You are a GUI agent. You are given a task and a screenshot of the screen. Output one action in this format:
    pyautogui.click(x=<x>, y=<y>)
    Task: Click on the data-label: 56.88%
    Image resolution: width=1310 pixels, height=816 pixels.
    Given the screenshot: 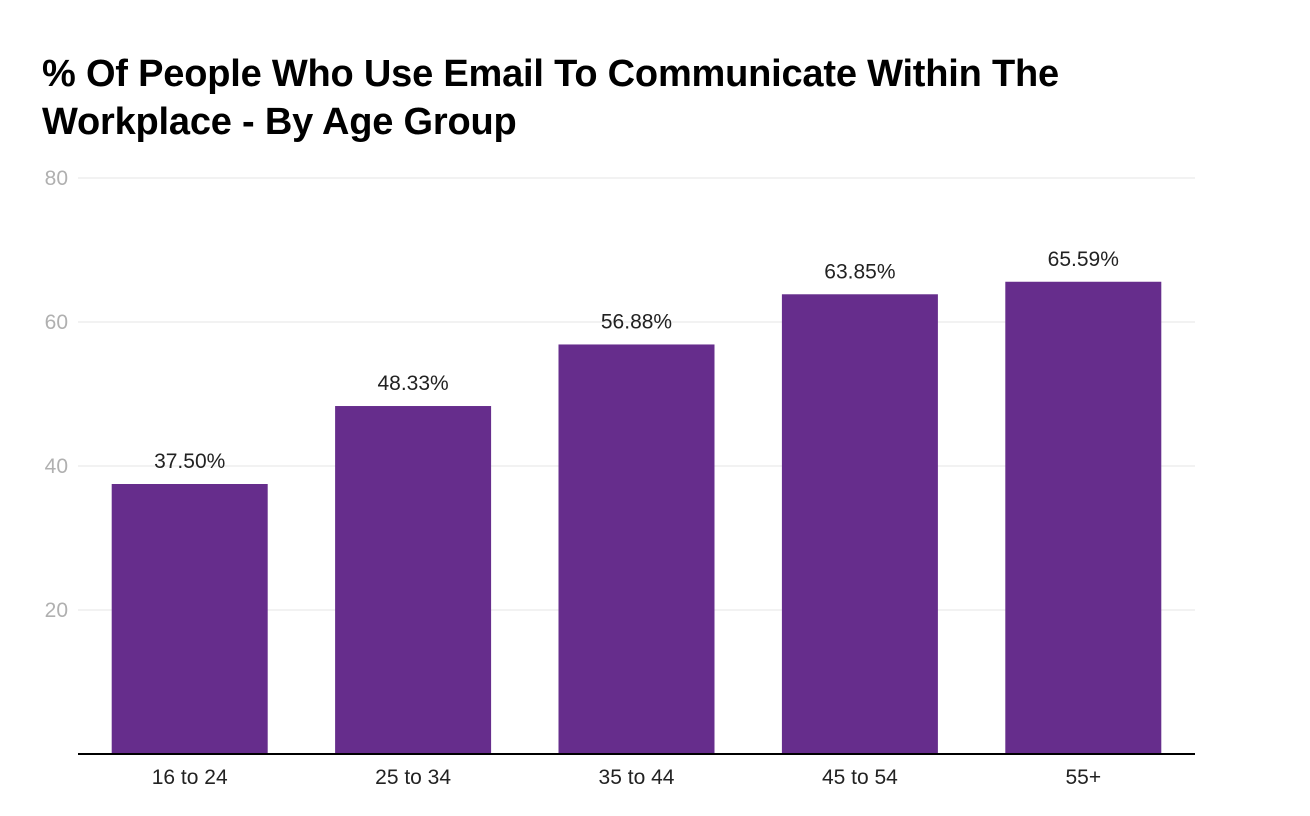 What is the action you would take?
    pyautogui.click(x=636, y=321)
    